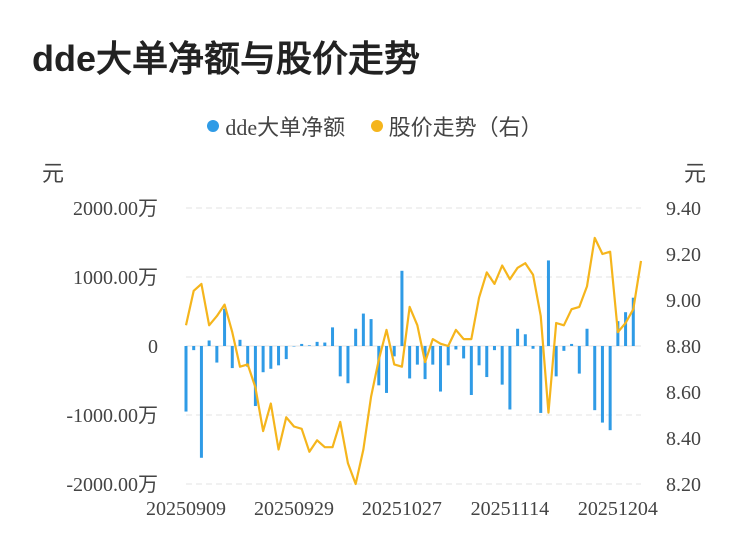 The image size is (750, 558). What do you see at coordinates (695, 173) in the screenshot?
I see `right-axis-unit: 元` at bounding box center [695, 173].